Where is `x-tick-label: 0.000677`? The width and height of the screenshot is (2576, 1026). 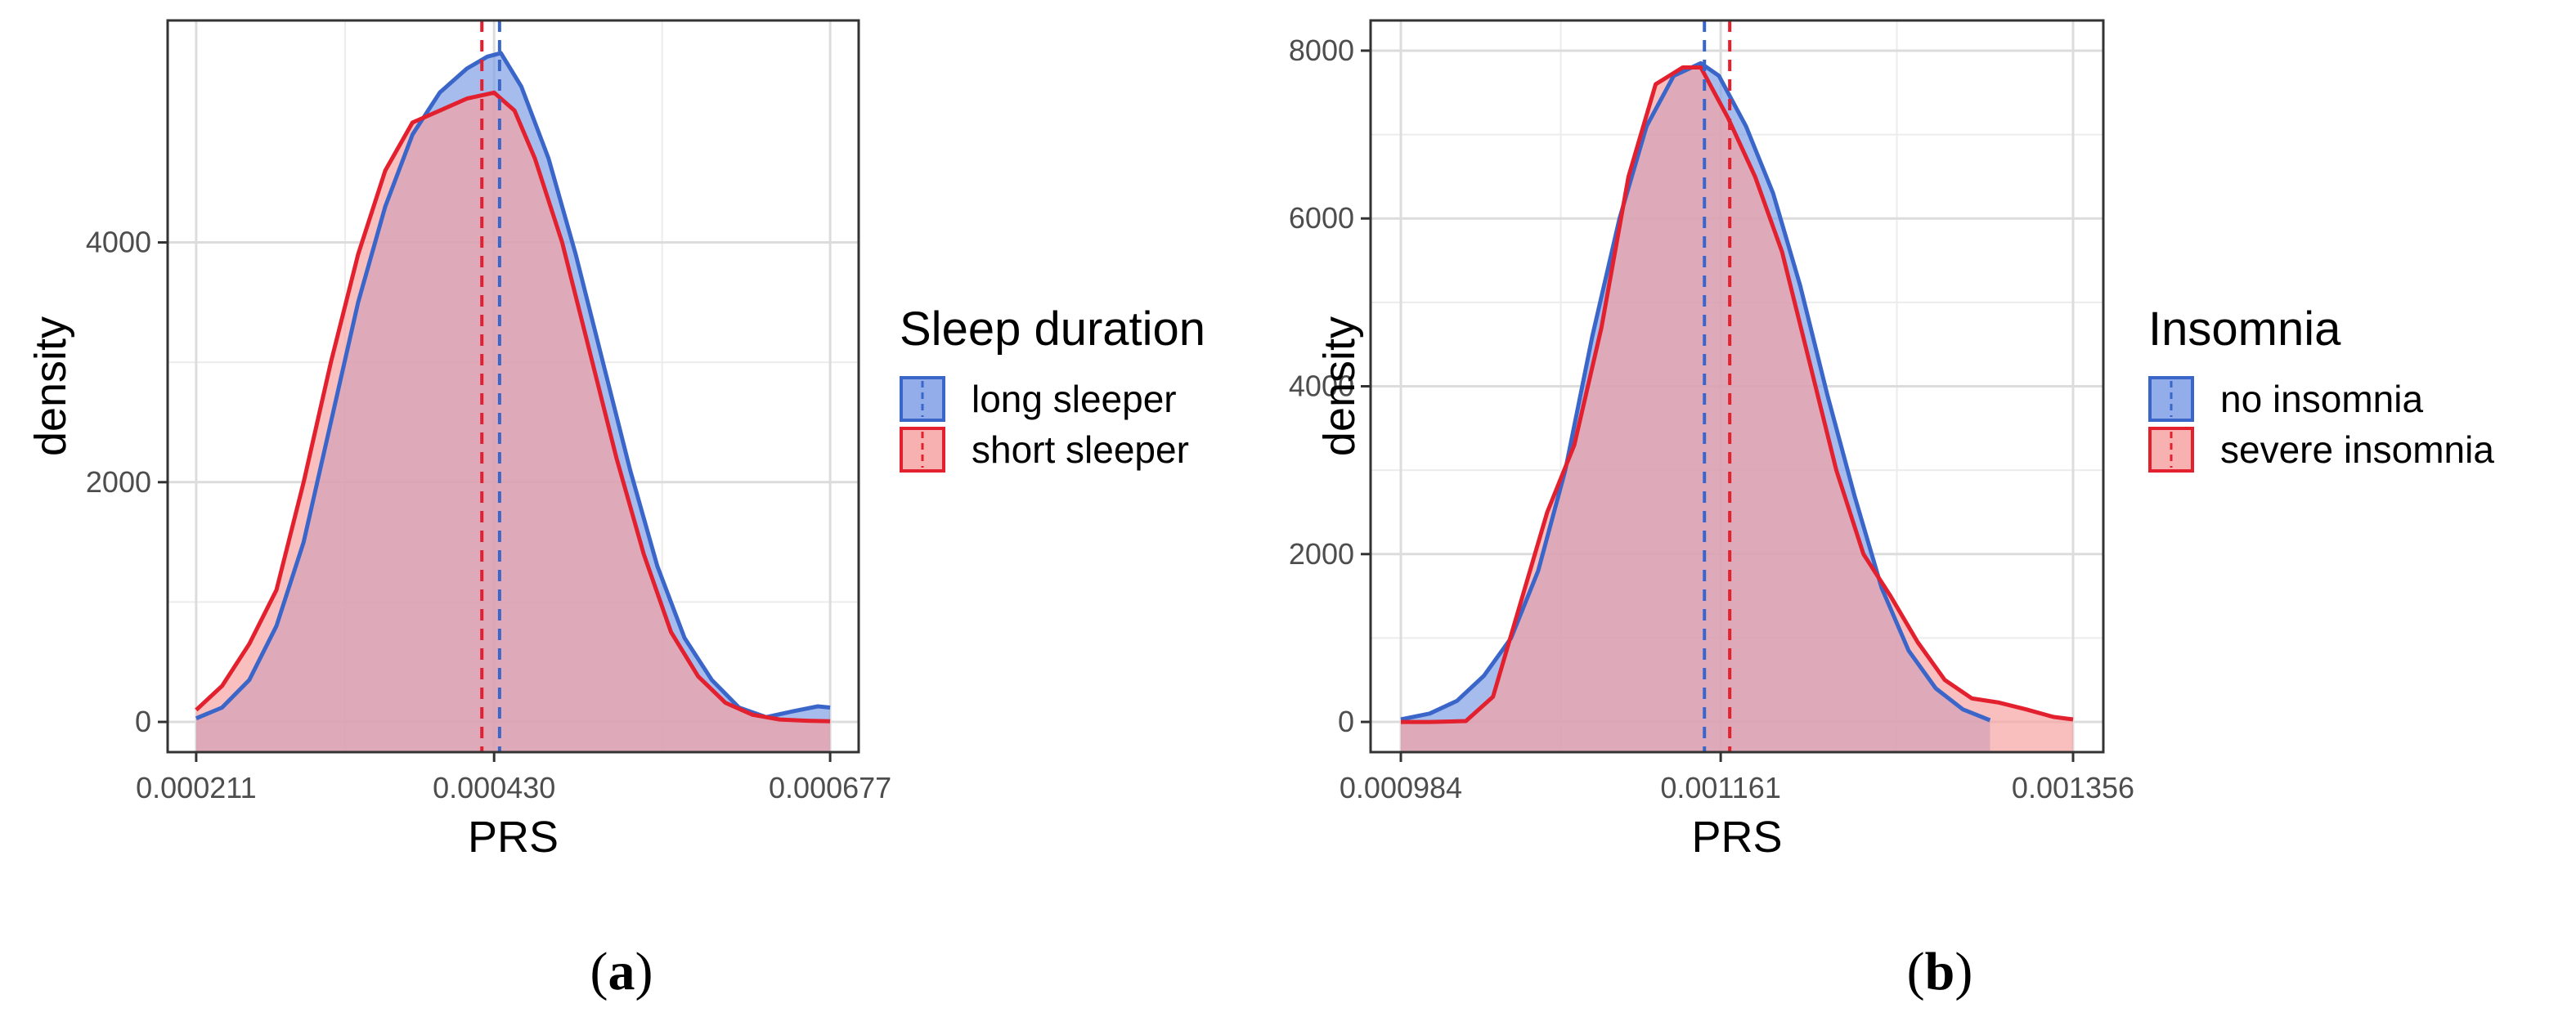
x-tick-label: 0.000677 is located at coordinates (830, 787).